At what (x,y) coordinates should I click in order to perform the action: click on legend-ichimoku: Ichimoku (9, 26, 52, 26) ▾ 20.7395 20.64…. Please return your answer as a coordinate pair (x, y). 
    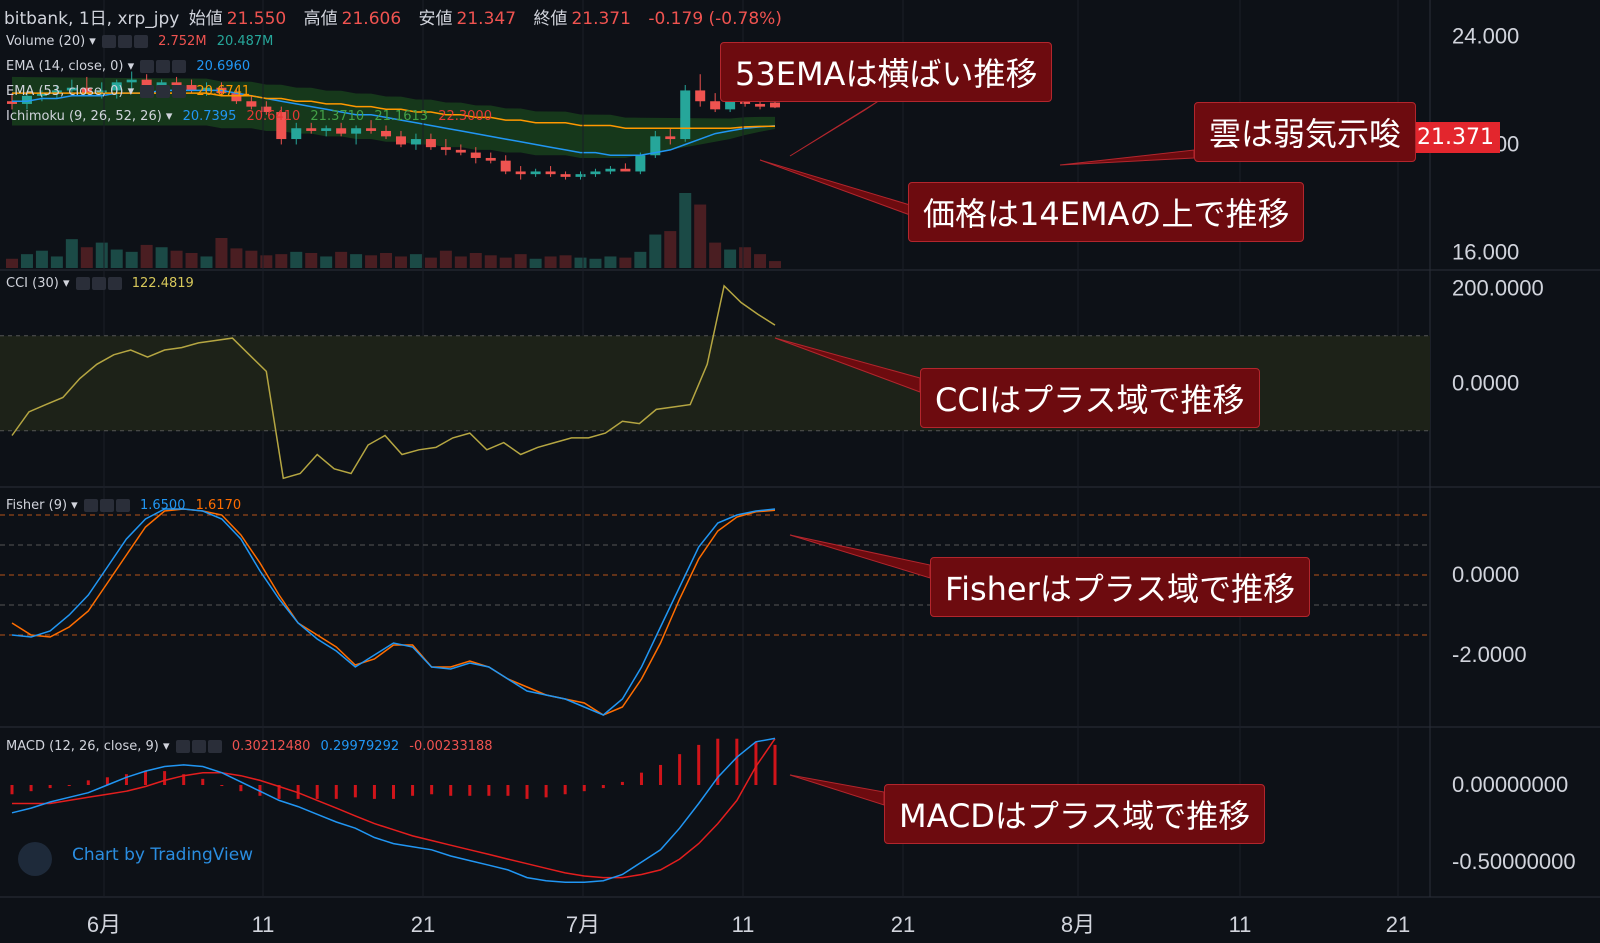
    Looking at the image, I should click on (249, 116).